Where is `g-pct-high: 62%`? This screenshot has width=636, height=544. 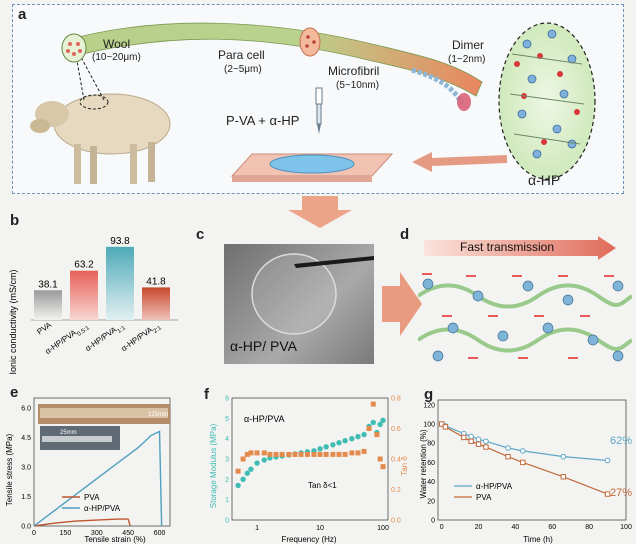
g-pct-high: 62% is located at coordinates (621, 441).